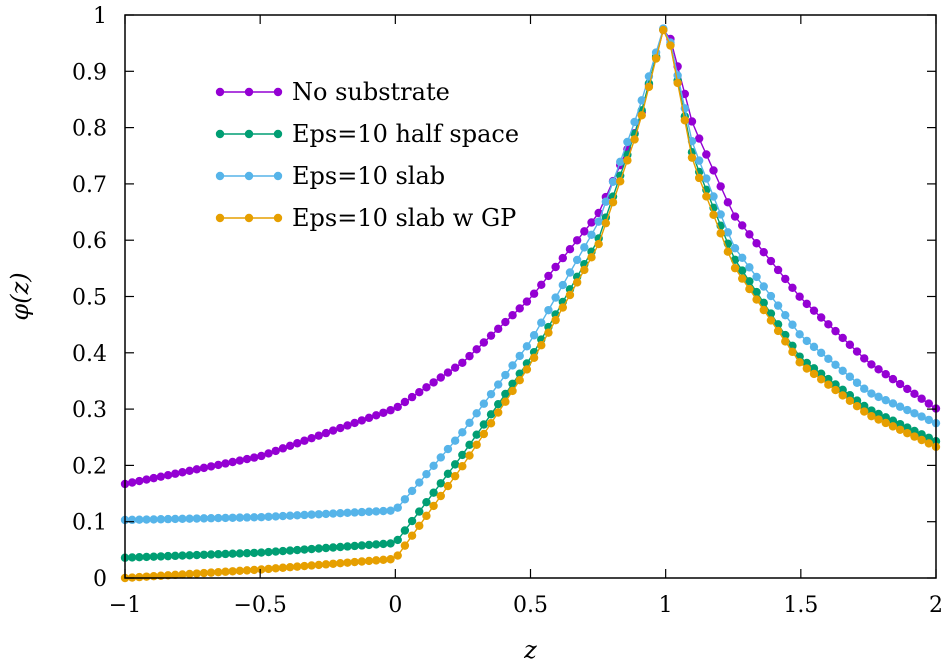 The height and width of the screenshot is (665, 943). I want to click on x-tick-label: −1, so click(125, 605).